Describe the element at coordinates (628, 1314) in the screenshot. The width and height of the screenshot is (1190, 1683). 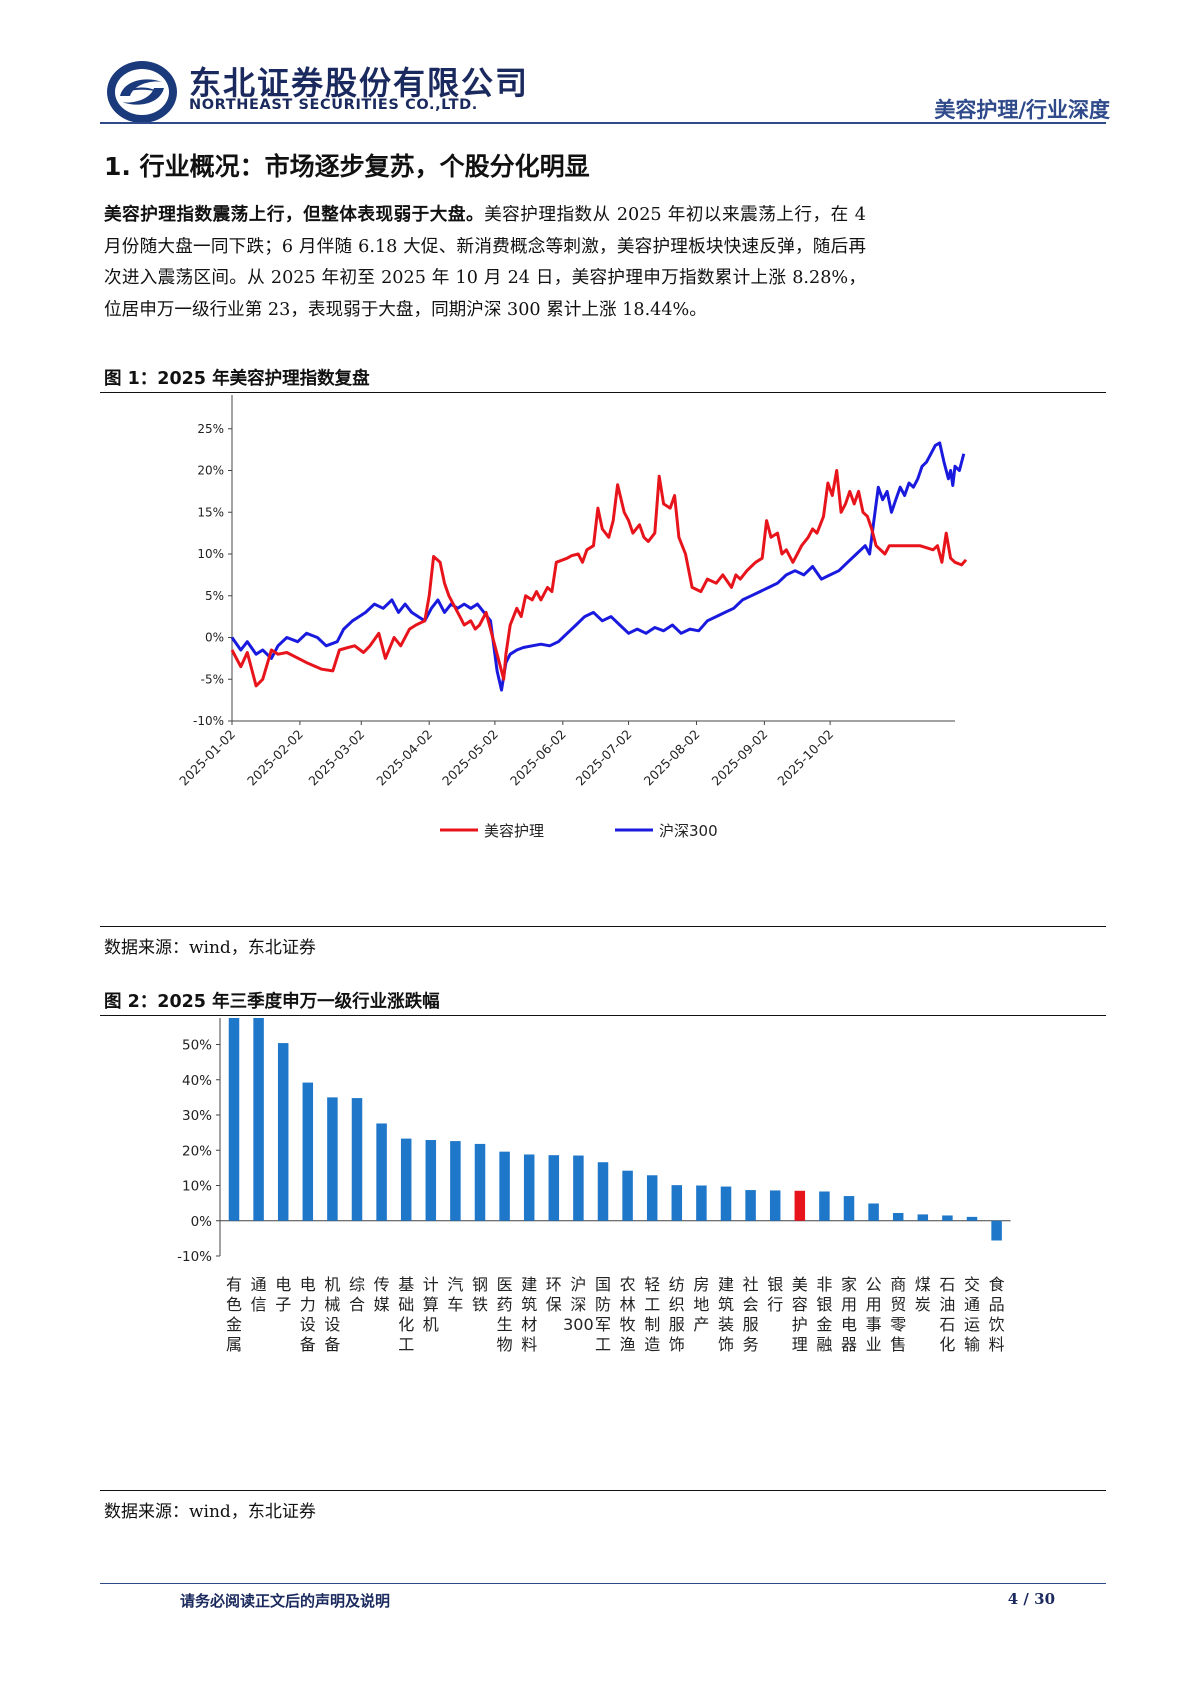
I see `category-label: 农林牧渔` at that location.